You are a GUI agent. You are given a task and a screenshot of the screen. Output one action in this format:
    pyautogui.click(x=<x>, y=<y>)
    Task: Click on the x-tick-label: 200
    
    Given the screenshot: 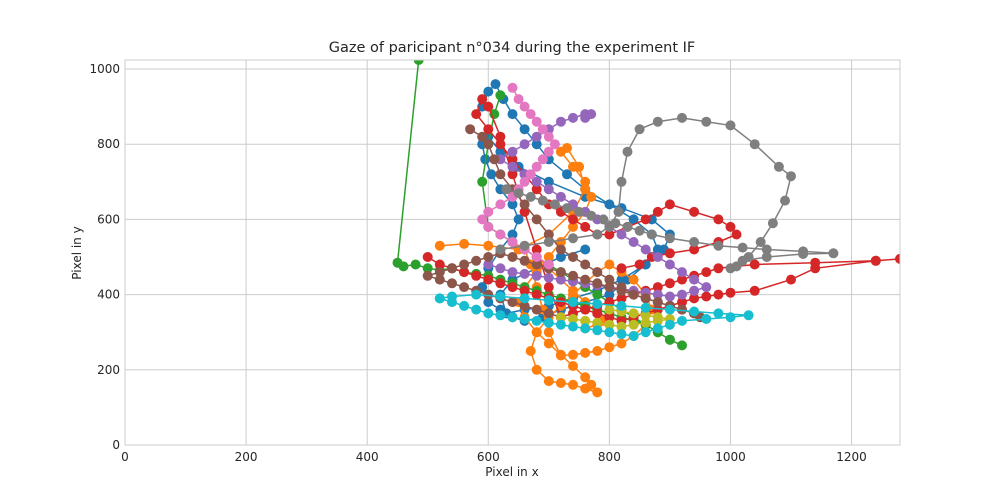 What is the action you would take?
    pyautogui.click(x=246, y=457)
    